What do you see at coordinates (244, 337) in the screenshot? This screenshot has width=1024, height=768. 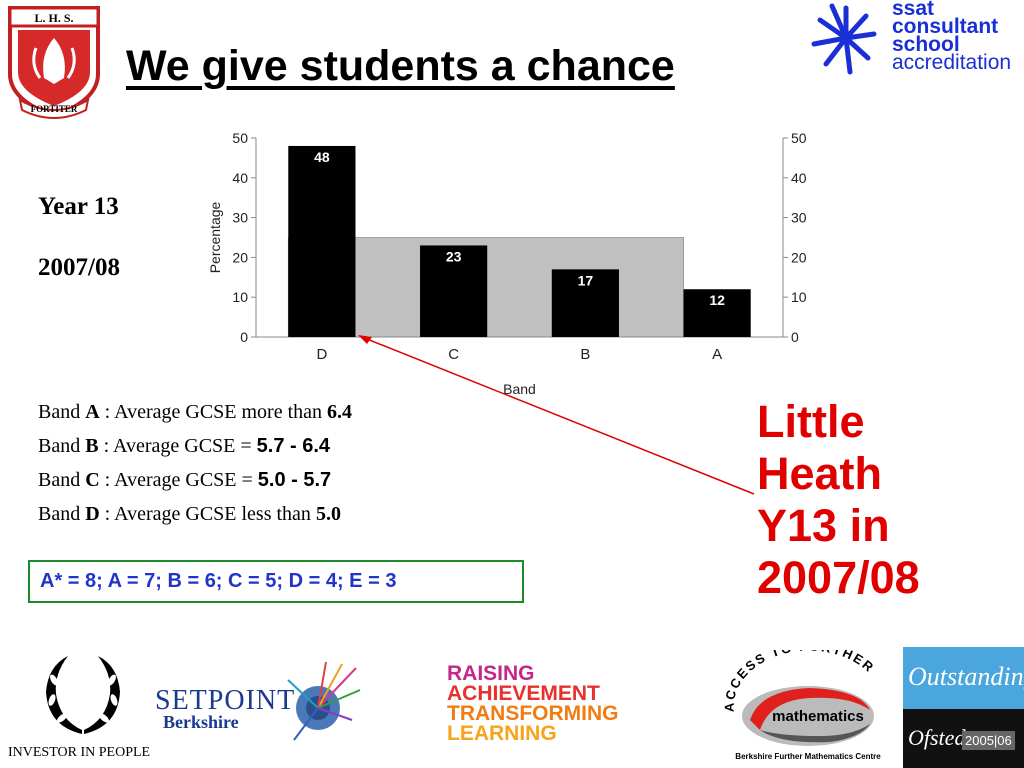 I see `y-tick-label-left: 0` at bounding box center [244, 337].